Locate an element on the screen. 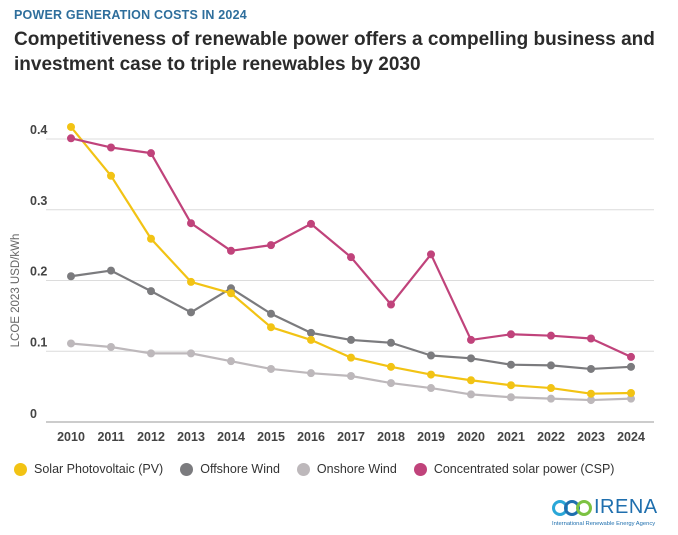 Image resolution: width=678 pixels, height=535 pixels. legend-label: Onshore Wind is located at coordinates (356, 469).